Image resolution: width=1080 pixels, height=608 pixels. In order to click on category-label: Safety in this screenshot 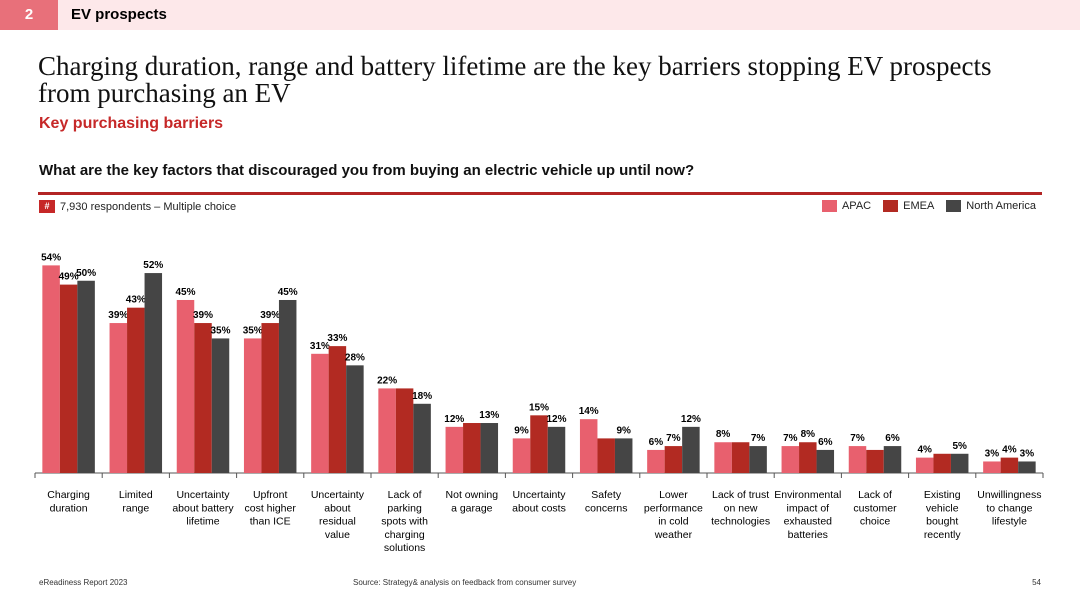, I will do `click(606, 495)`.